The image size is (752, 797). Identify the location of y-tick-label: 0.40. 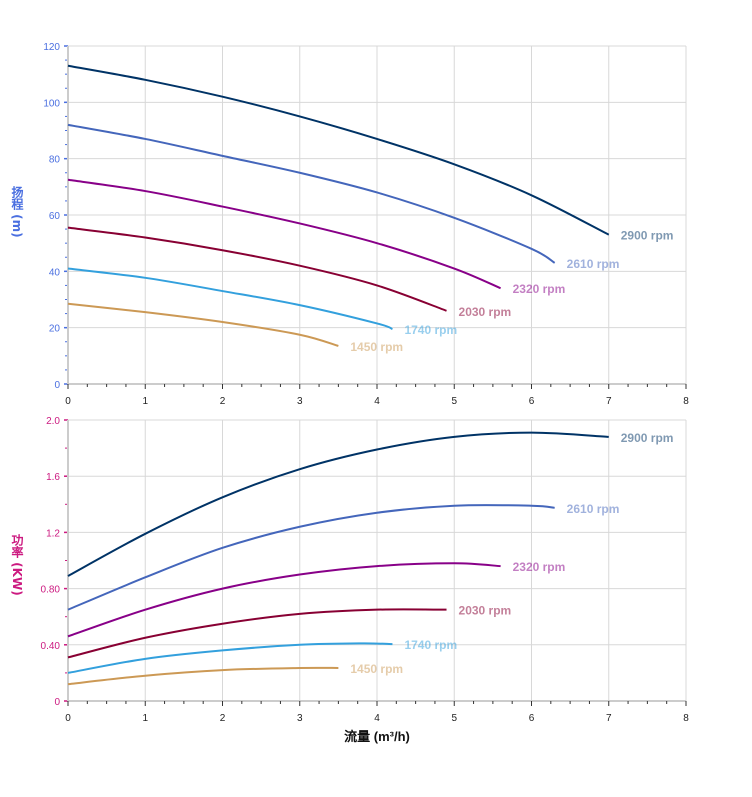
(51, 646).